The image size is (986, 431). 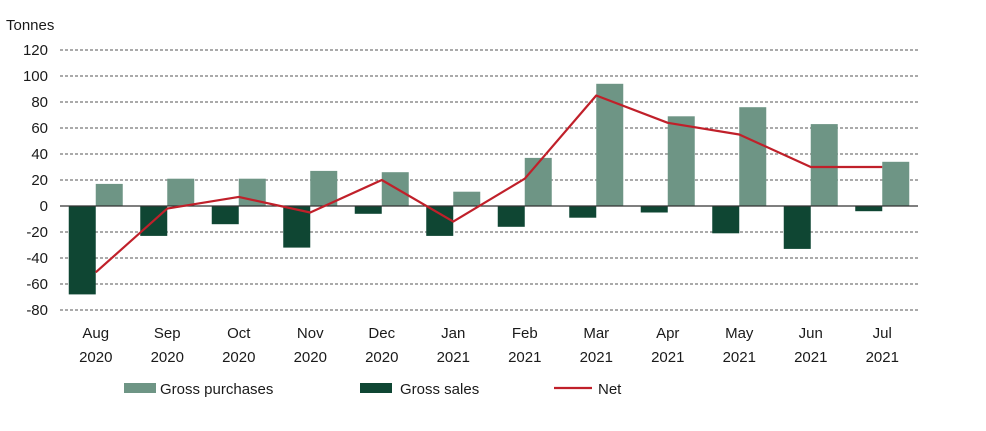 What do you see at coordinates (882, 345) in the screenshot?
I see `x-category-label: Jul 2021` at bounding box center [882, 345].